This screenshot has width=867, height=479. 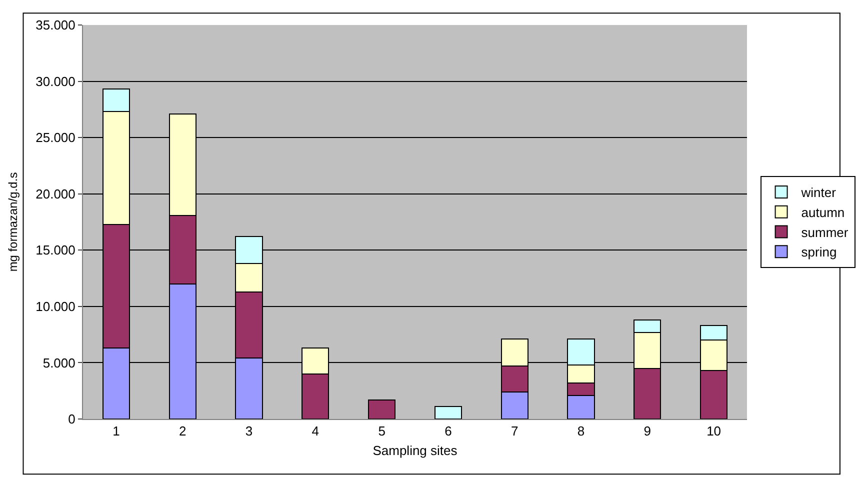 I want to click on y-tick-label: 30.000, so click(x=56, y=81).